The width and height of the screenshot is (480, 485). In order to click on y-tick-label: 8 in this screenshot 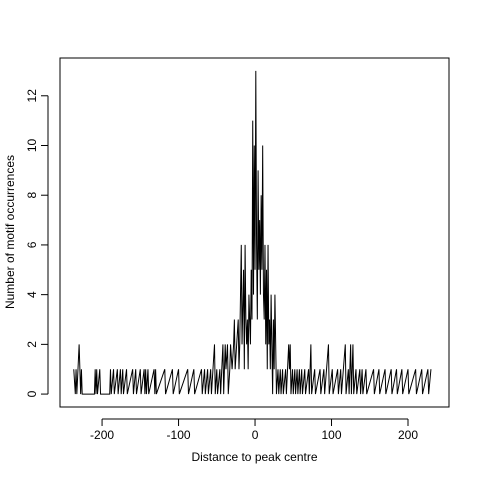, I will do `click(32, 195)`.